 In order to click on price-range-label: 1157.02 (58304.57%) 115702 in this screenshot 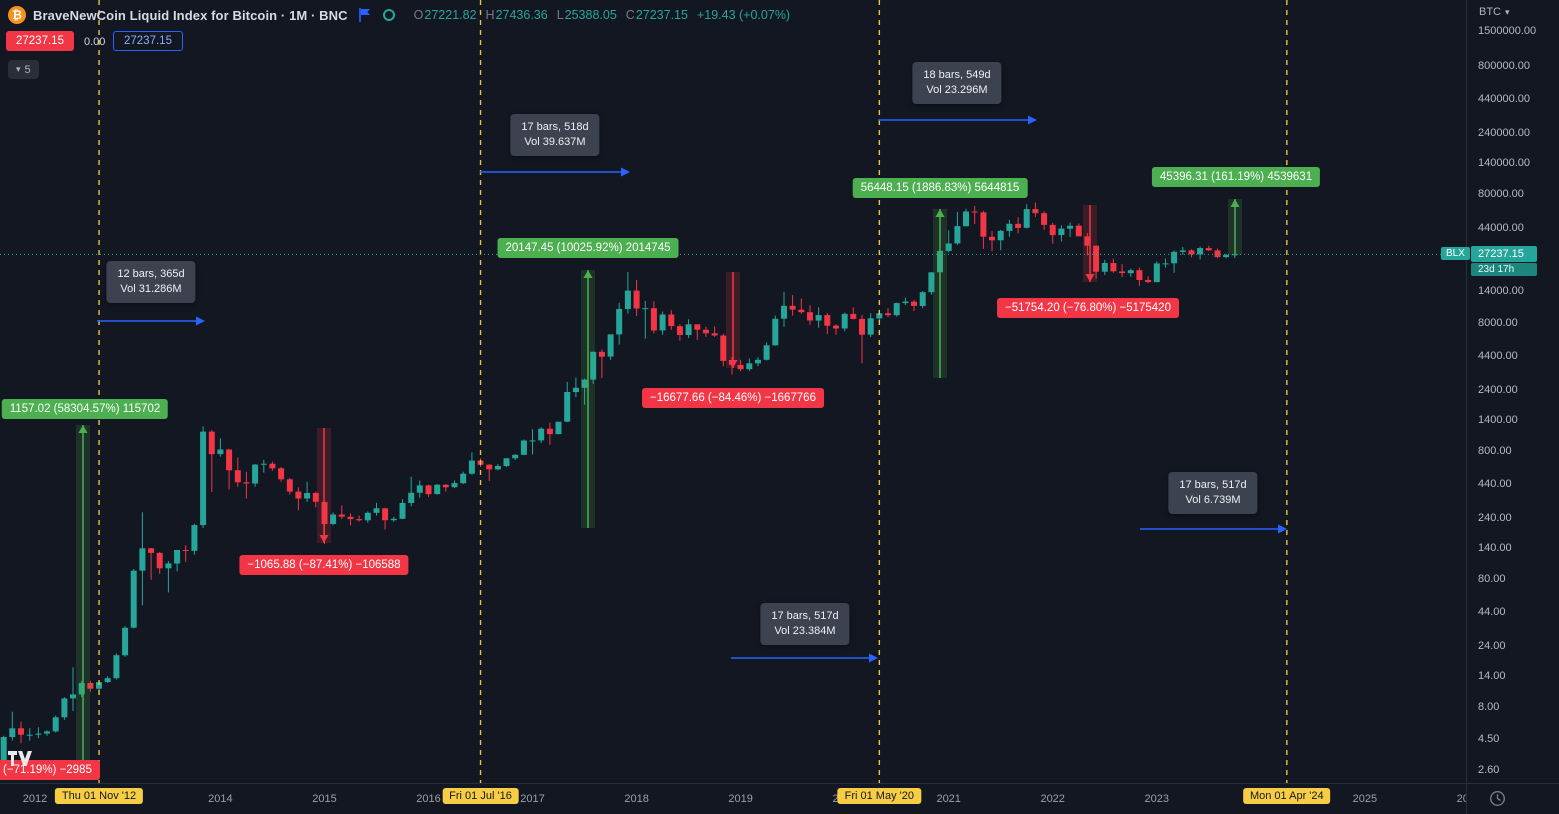, I will do `click(85, 409)`.